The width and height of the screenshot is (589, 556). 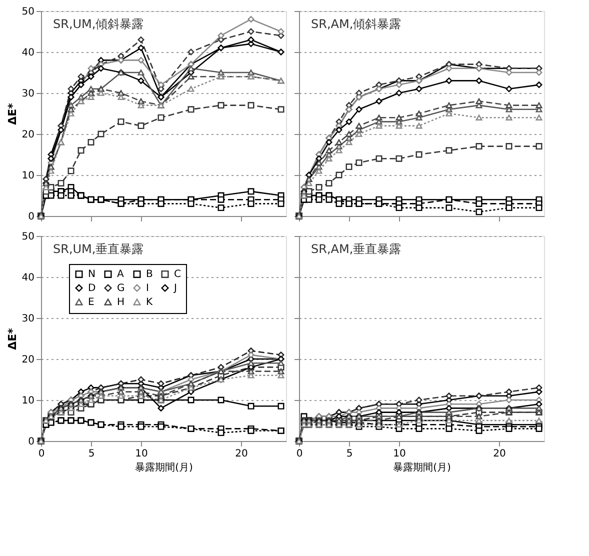 What do you see at coordinates (91, 302) in the screenshot?
I see `legend-label: E` at bounding box center [91, 302].